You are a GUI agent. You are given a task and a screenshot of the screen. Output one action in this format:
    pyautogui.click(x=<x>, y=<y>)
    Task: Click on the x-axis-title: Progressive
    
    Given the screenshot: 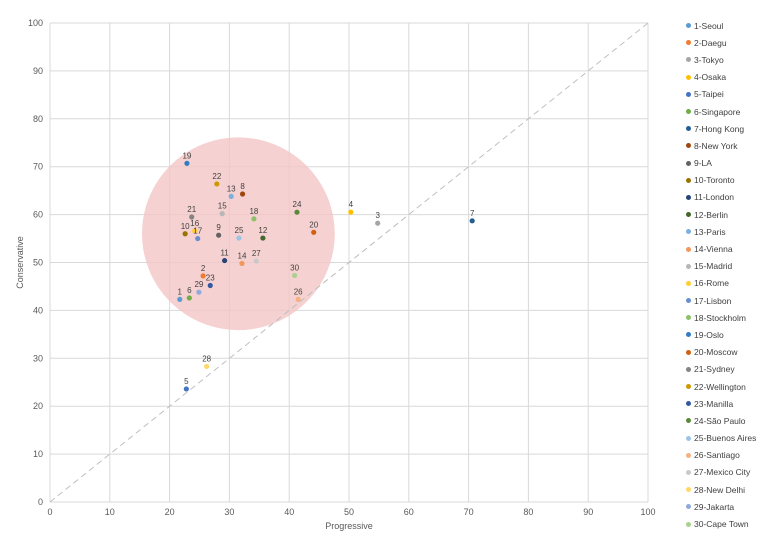 What is the action you would take?
    pyautogui.click(x=349, y=526)
    